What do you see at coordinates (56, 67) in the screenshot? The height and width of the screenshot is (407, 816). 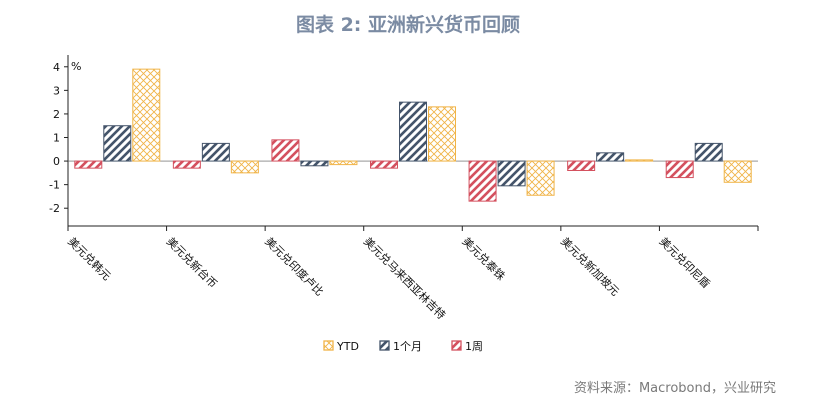 I see `y-tick-label: 4` at bounding box center [56, 67].